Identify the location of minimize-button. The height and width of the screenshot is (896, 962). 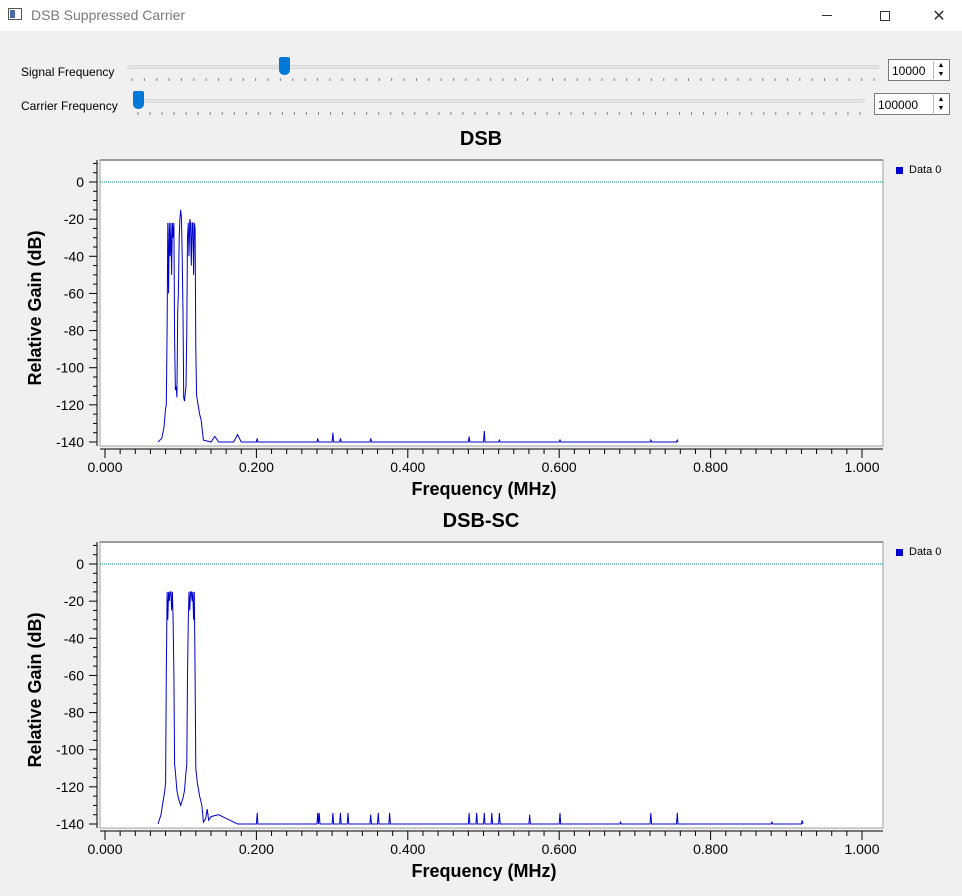
(827, 15).